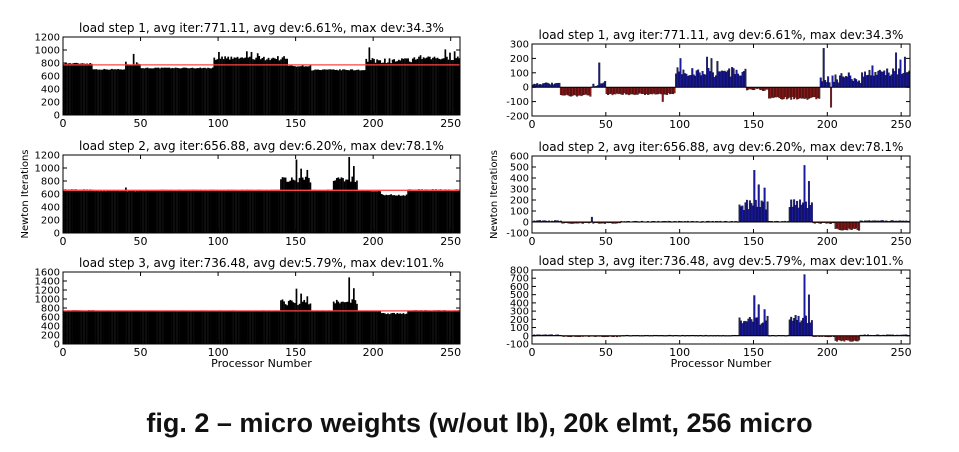 The image size is (959, 452). Describe the element at coordinates (57, 116) in the screenshot. I see `y-tick-label: 0` at that location.